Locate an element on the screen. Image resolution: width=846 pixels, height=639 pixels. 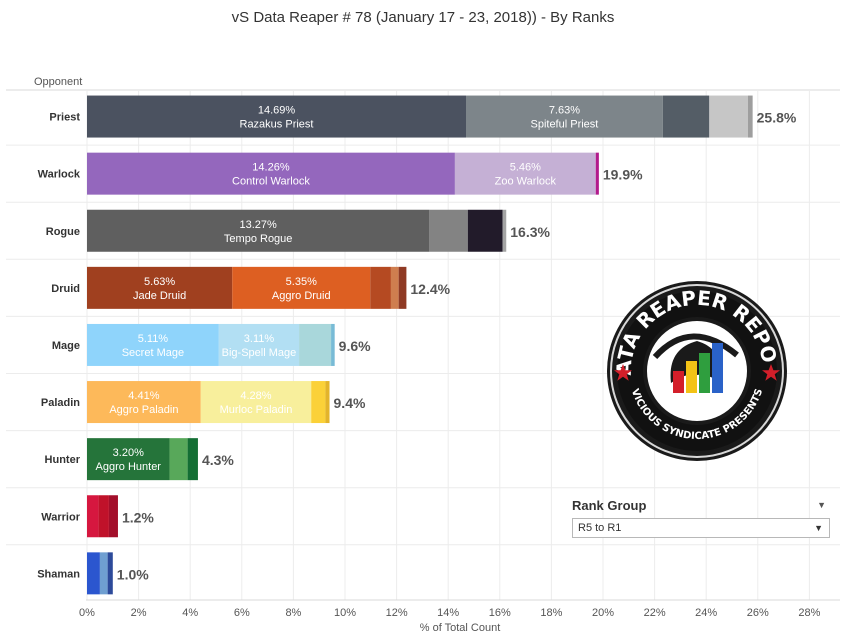
bar-row-hunter: Hunter 3.20% Aggro Hunter 4.3% is located at coordinates (423, 455).